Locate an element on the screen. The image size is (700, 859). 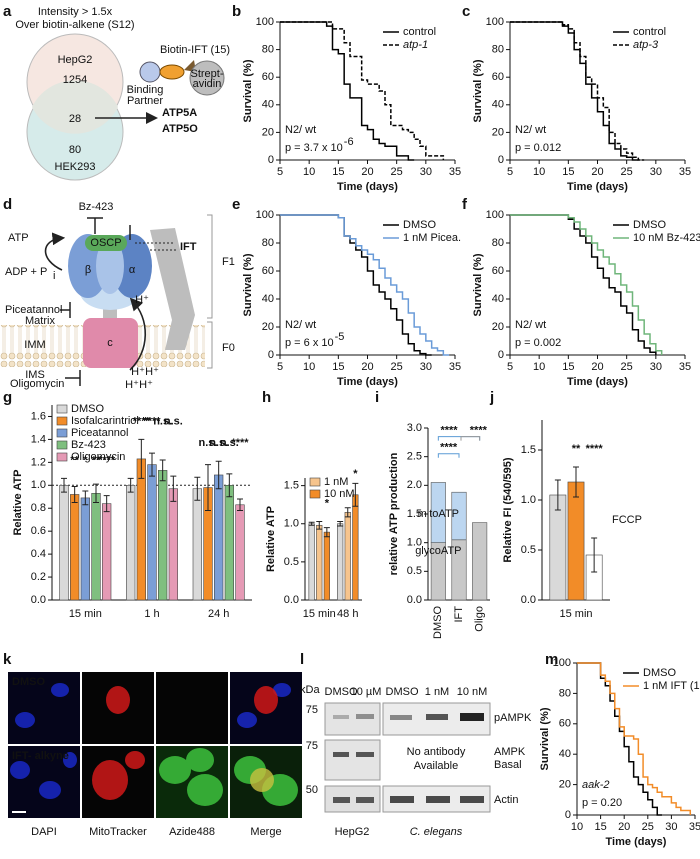
column-label: MitoTracker is located at coordinates (118, 832).